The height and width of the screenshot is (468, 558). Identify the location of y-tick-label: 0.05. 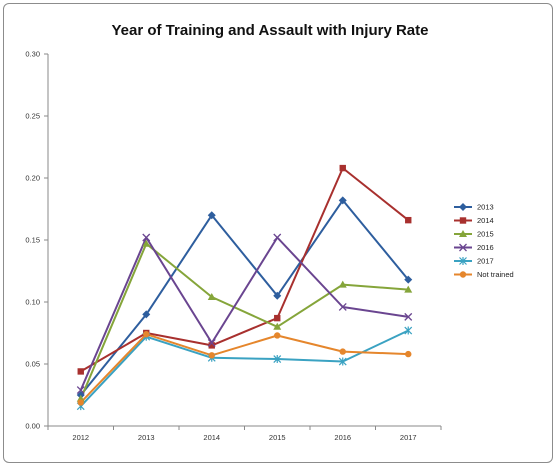
(32, 364).